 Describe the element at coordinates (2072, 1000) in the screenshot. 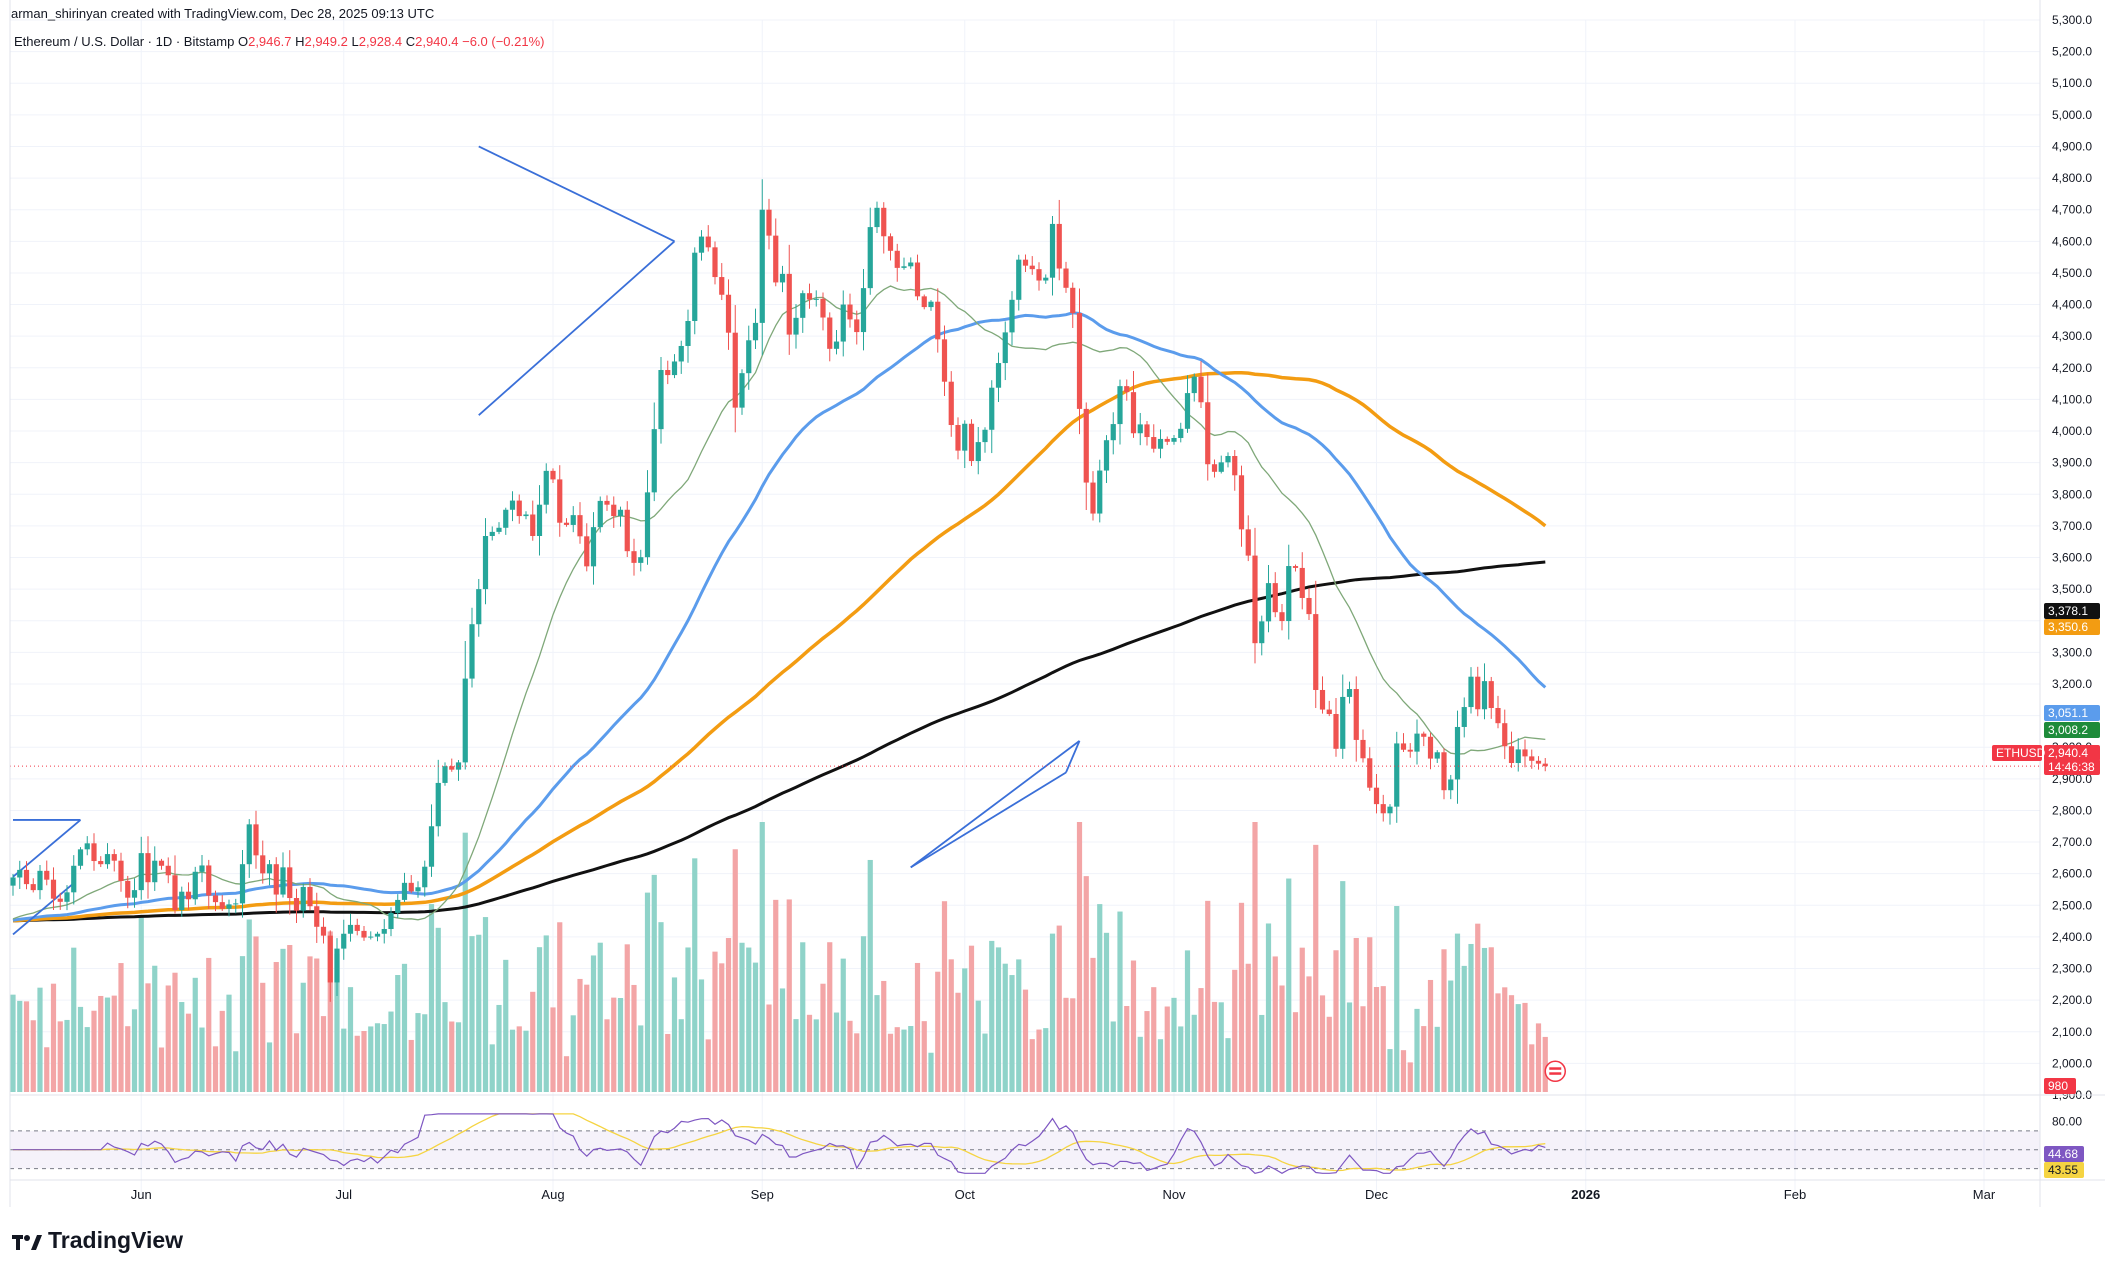

I see `y-tick-label: 2,200.0` at that location.